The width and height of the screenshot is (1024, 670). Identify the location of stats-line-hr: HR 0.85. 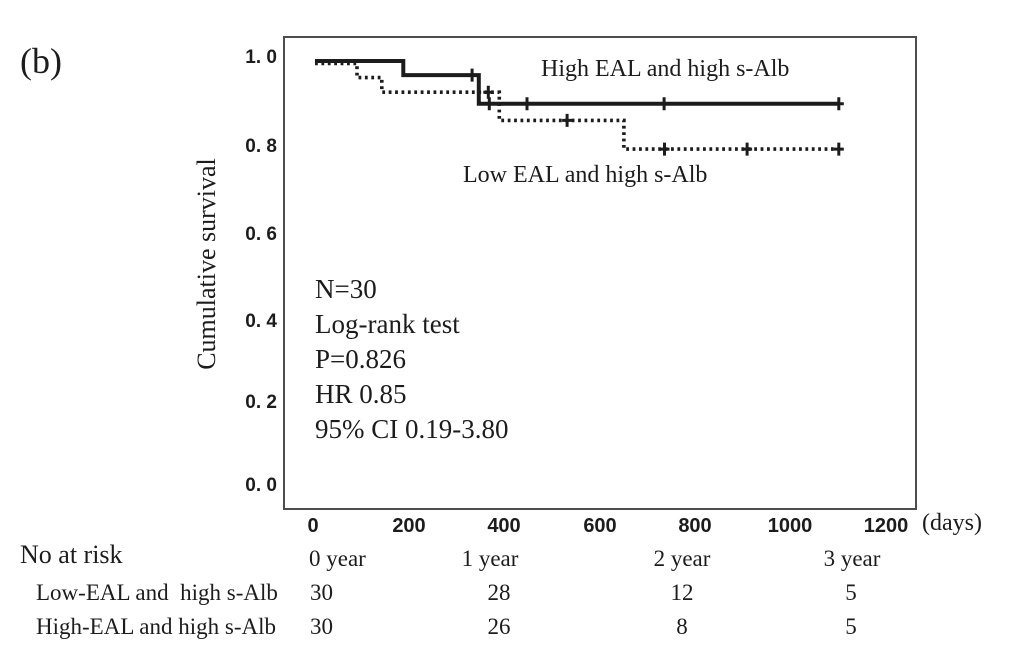
(361, 394).